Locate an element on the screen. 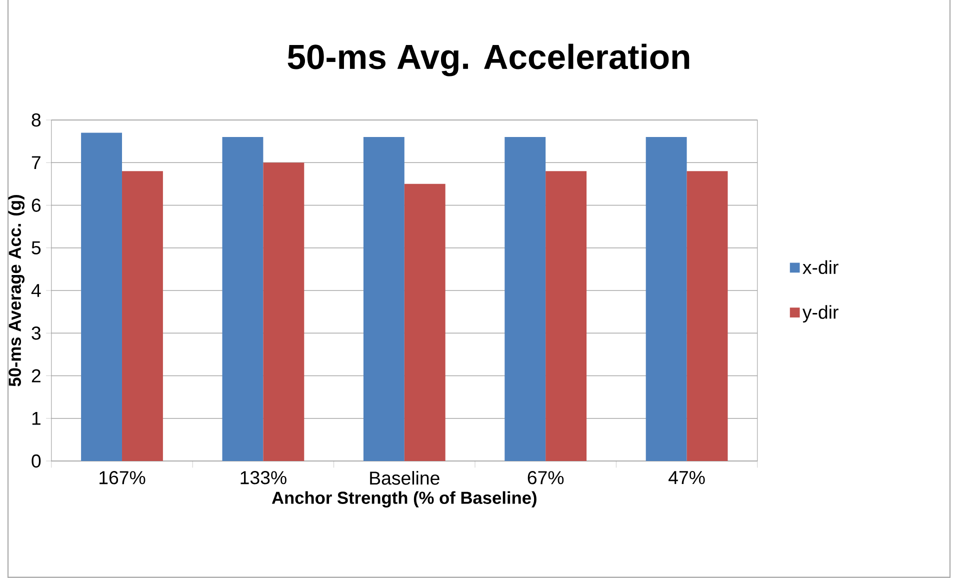 The image size is (958, 578). x-tick-label: Baseline is located at coordinates (405, 478).